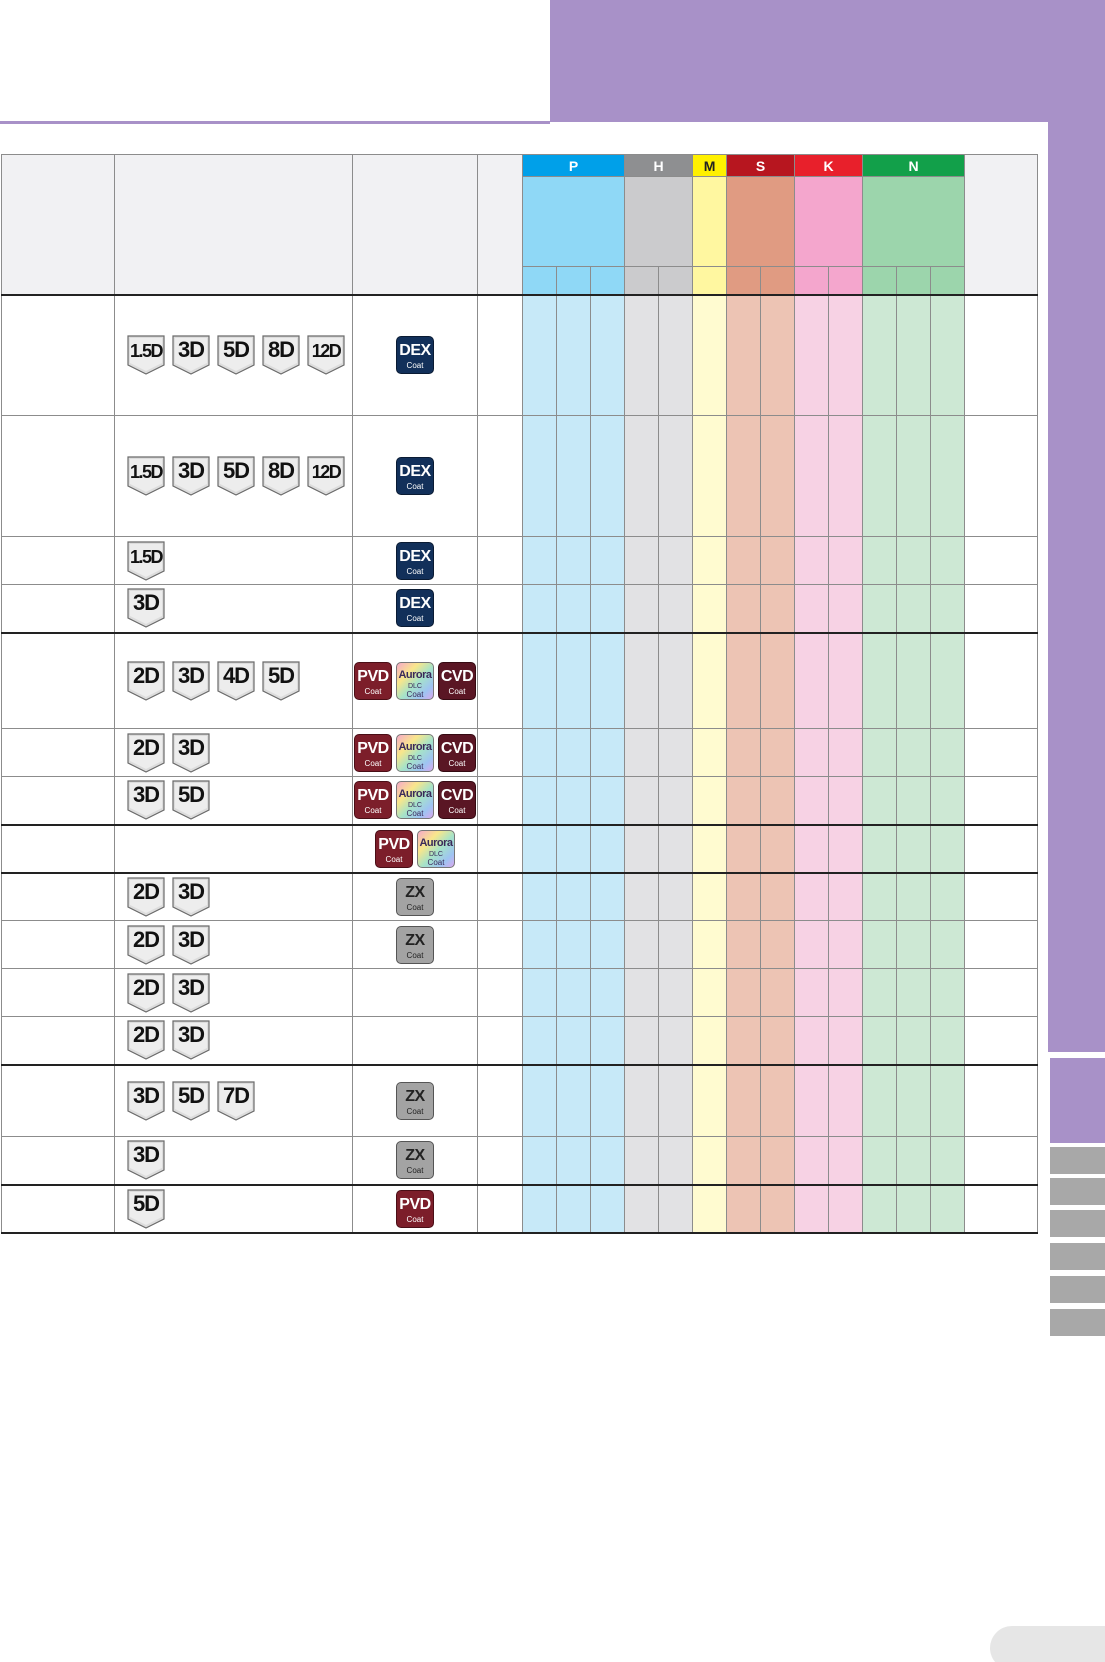 This screenshot has height=1662, width=1105. Describe the element at coordinates (520, 608) in the screenshot. I see `table-row: 3D DEX Coat` at that location.